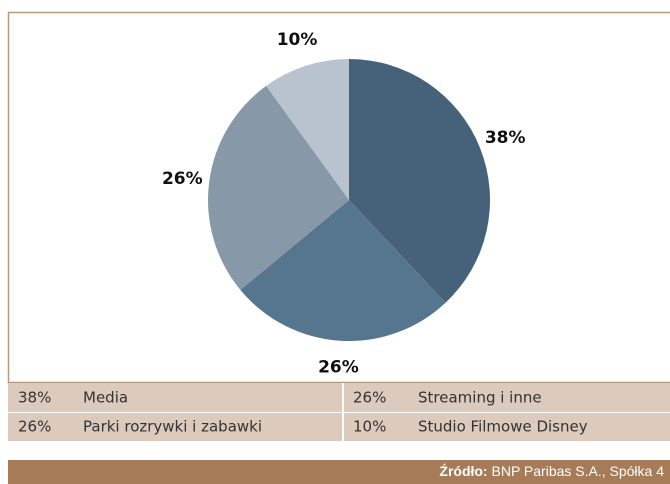 This screenshot has width=670, height=484. I want to click on source-label: Źródło:, so click(463, 471).